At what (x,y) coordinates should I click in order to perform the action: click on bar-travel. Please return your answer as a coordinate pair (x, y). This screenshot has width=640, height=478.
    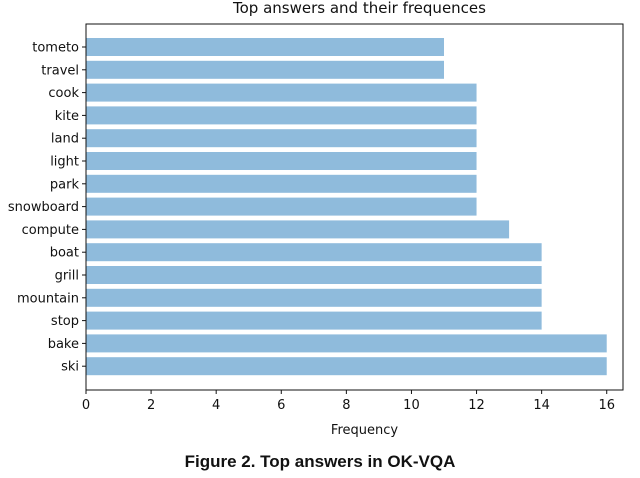
    Looking at the image, I should click on (265, 69).